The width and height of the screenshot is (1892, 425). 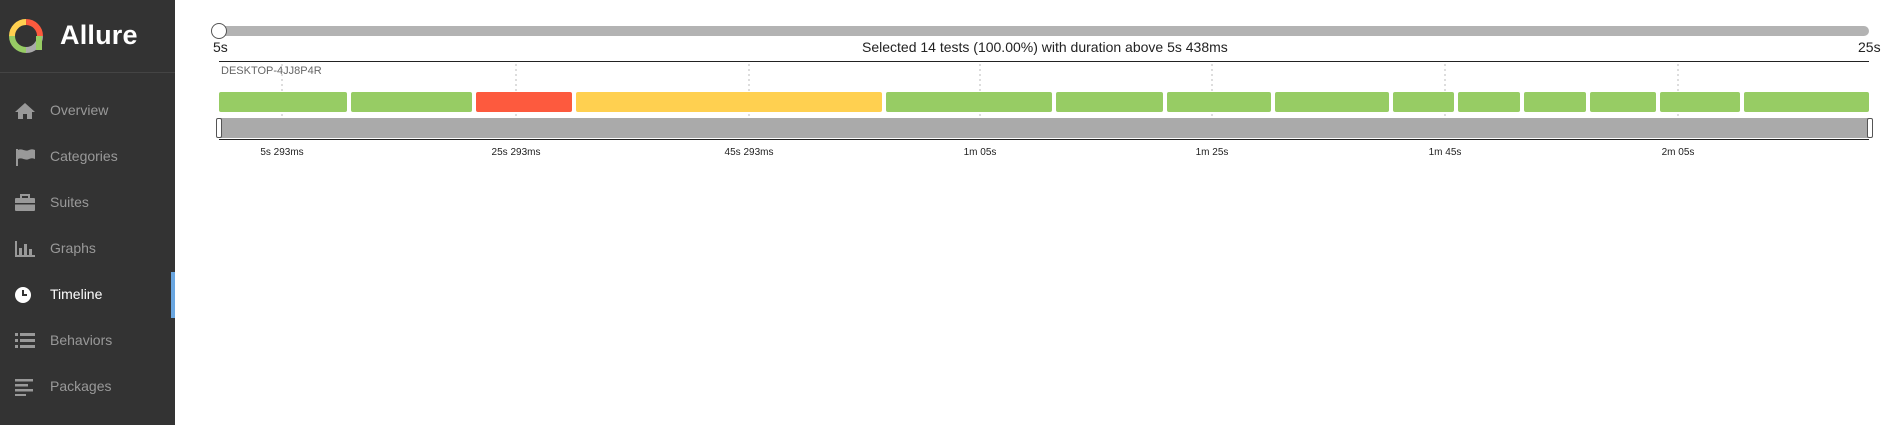 I want to click on axis-tick-label: 2m 05s, so click(x=1678, y=152).